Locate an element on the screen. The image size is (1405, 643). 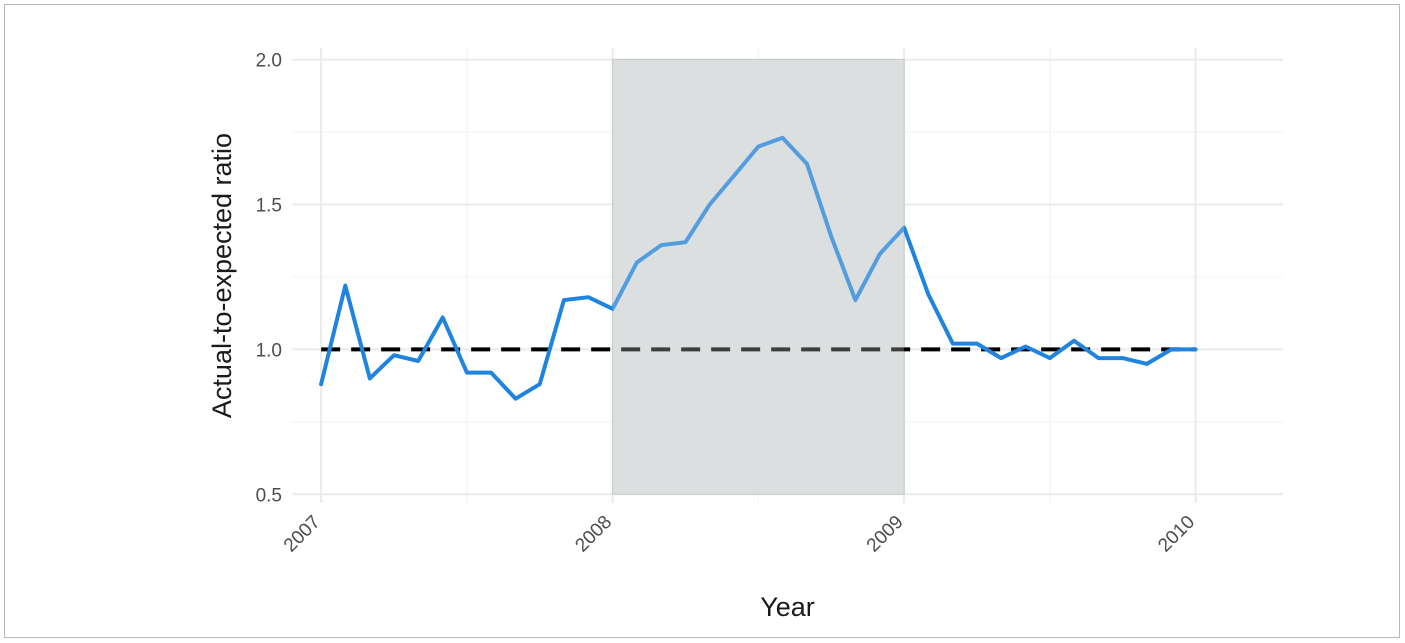
x-tick-label: 2007 is located at coordinates (302, 534).